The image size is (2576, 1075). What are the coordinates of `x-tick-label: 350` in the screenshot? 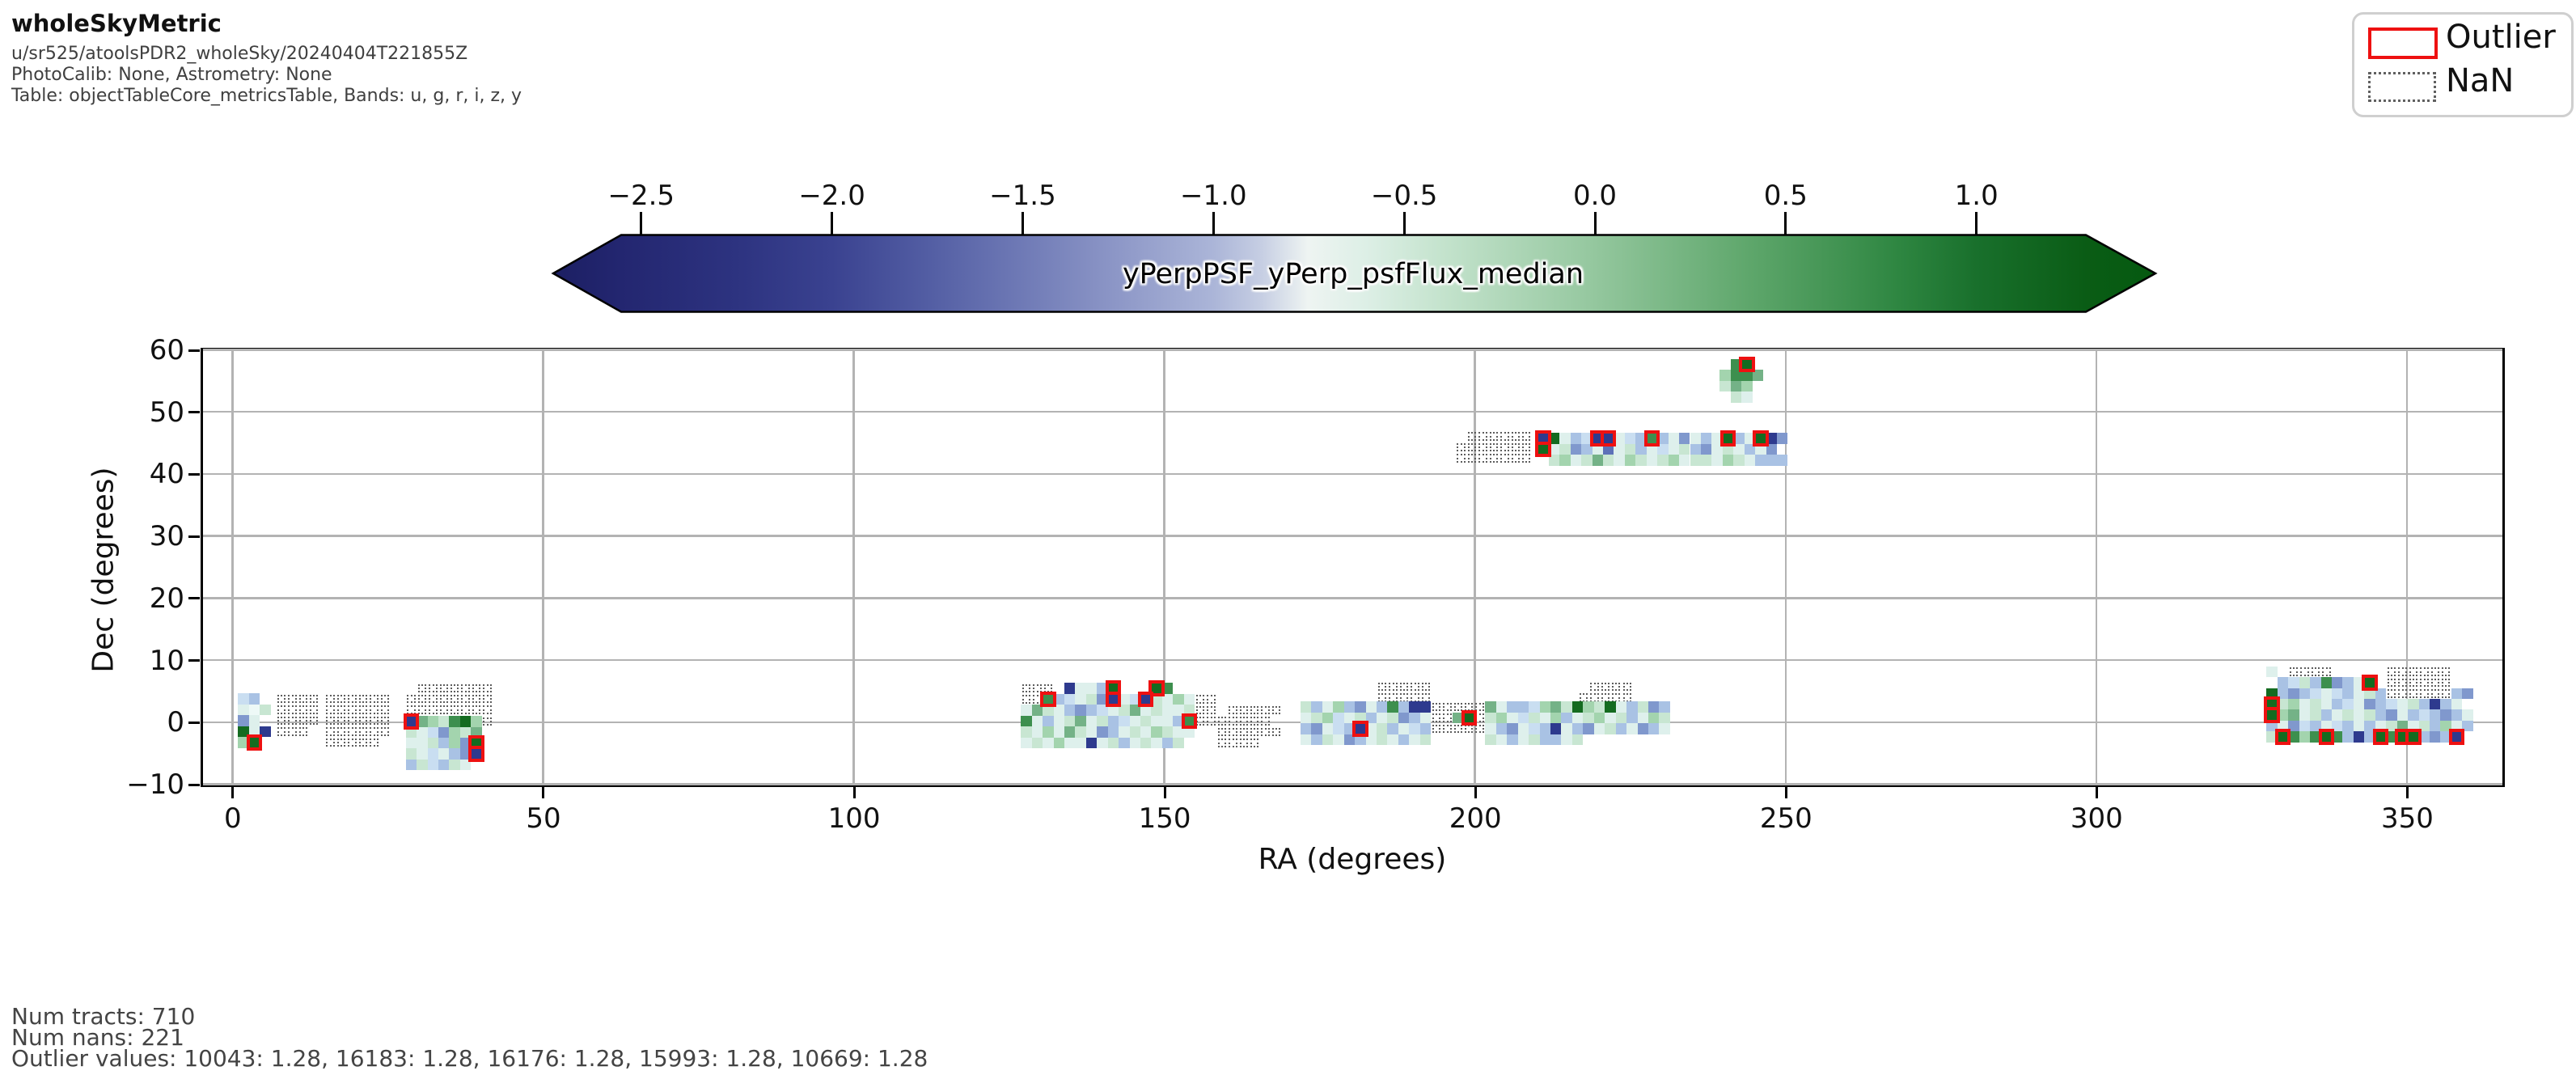 It's located at (2408, 818).